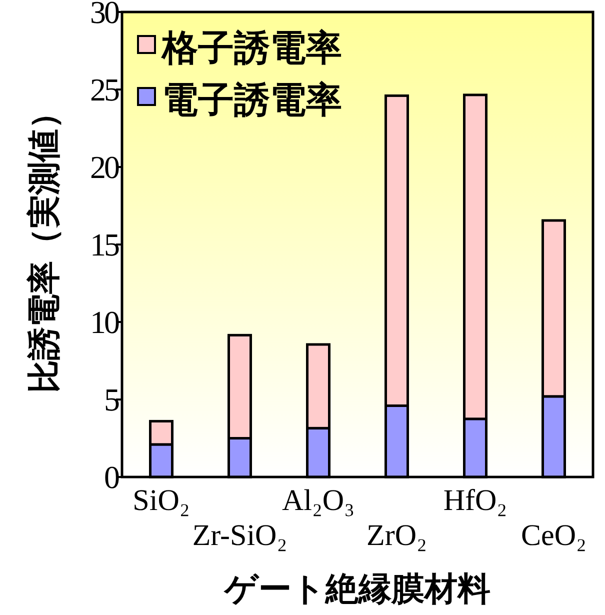 The image size is (605, 615). I want to click on x-tick-label: HfO₂, so click(475, 500).